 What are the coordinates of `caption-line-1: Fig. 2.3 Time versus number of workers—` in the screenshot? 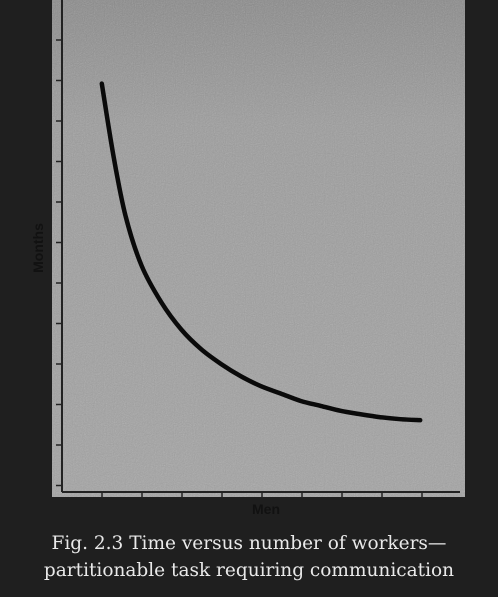 It's located at (249, 543).